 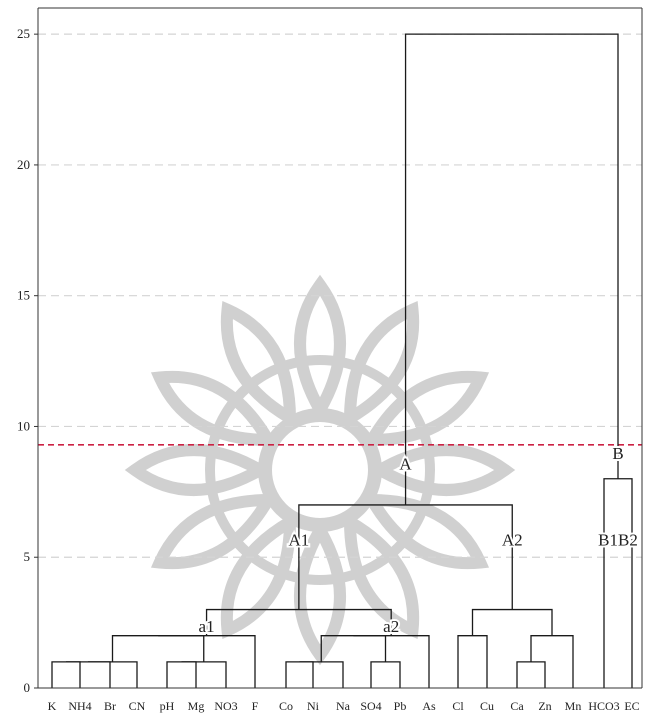 What do you see at coordinates (196, 706) in the screenshot?
I see `x-tick-label: Mg` at bounding box center [196, 706].